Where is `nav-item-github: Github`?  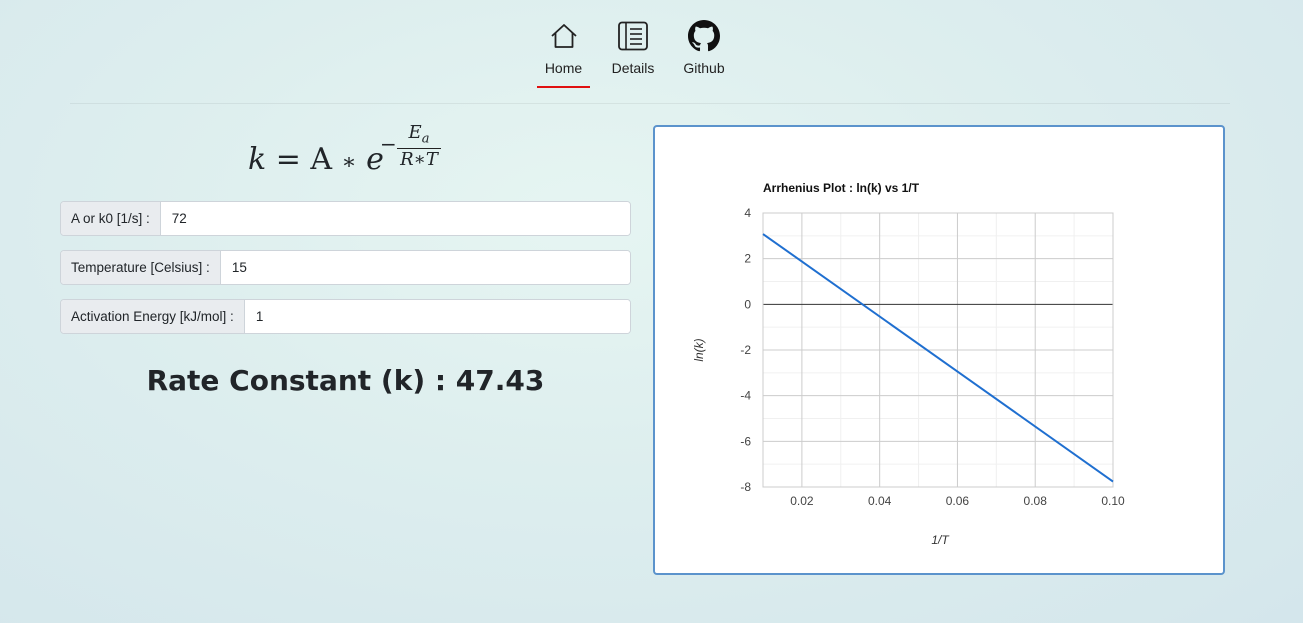 nav-item-github: Github is located at coordinates (704, 54).